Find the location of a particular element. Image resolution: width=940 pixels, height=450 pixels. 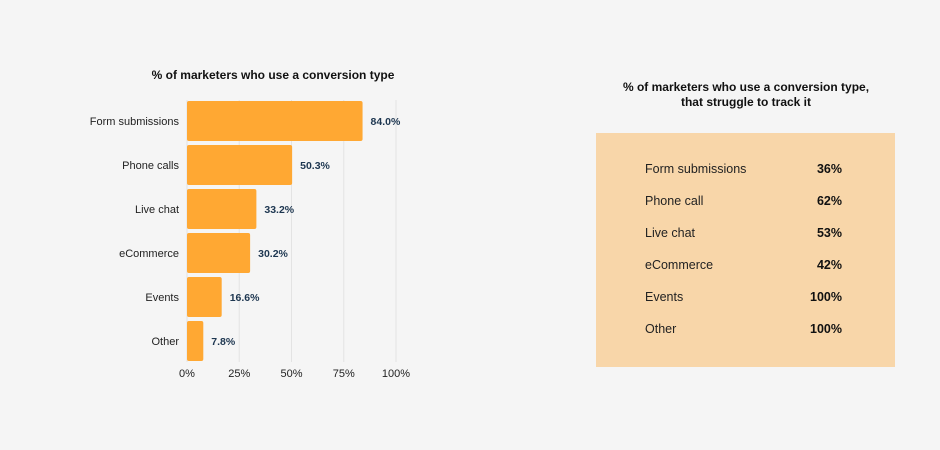

category-label: eCommerce is located at coordinates (149, 254).